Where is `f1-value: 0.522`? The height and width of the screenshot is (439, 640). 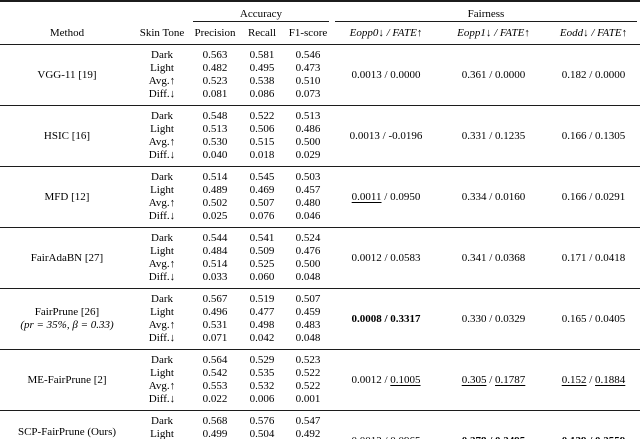 f1-value: 0.522 is located at coordinates (308, 386).